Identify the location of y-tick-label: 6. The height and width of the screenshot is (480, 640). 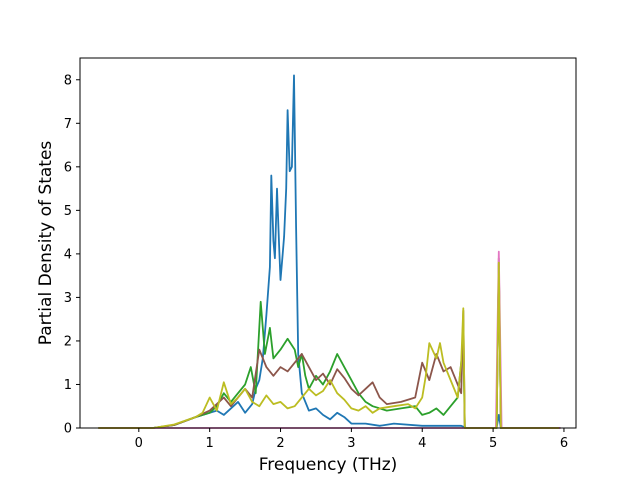
(68, 167).